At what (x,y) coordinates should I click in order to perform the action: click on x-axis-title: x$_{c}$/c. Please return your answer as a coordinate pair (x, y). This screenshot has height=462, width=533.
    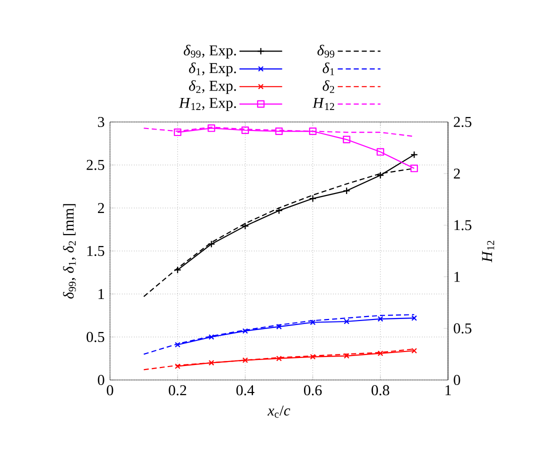
    Looking at the image, I should click on (278, 412).